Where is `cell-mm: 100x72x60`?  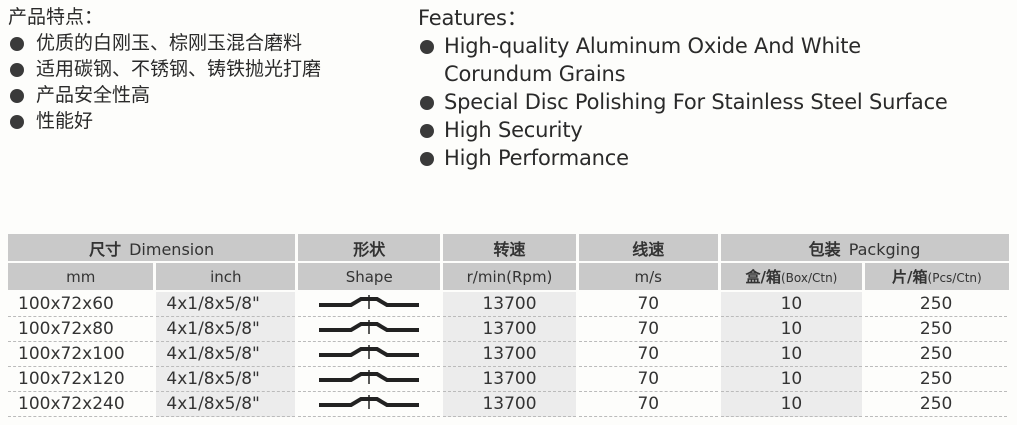 cell-mm: 100x72x60 is located at coordinates (82, 304).